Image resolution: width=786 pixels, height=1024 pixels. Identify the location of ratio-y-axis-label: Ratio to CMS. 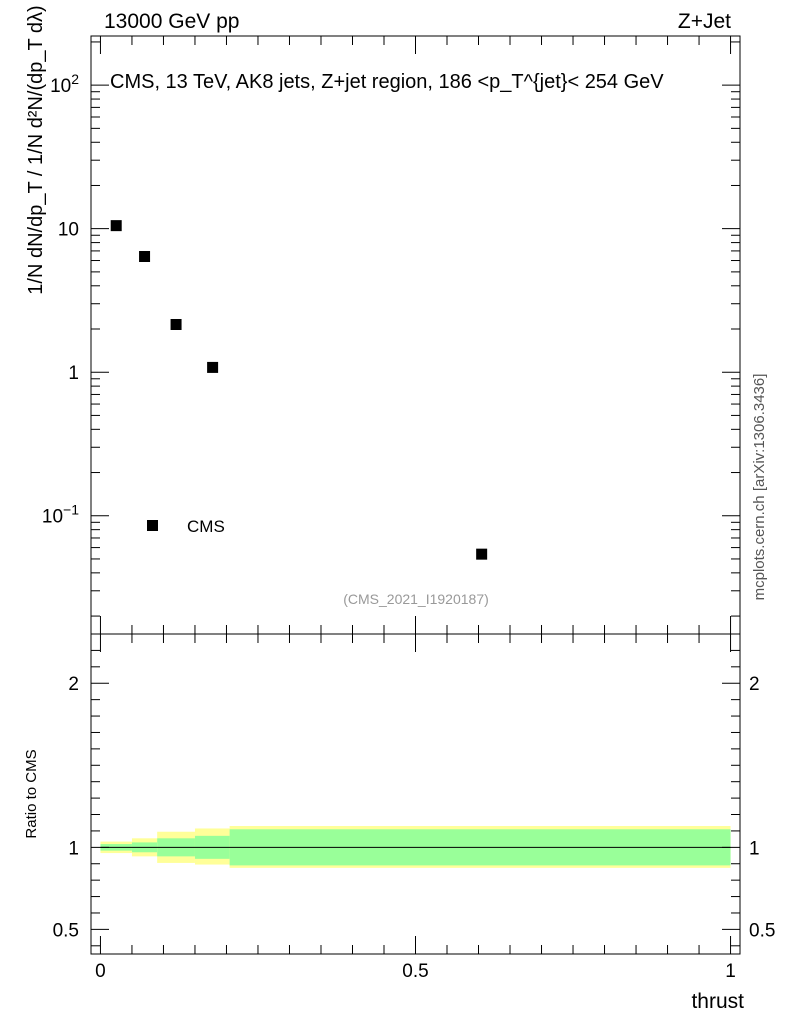
(31, 793).